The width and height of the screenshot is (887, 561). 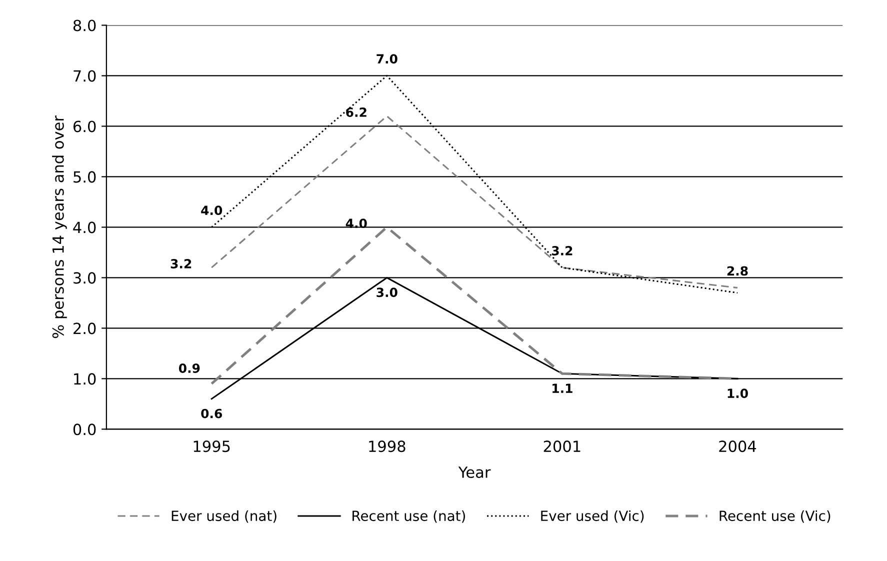 I want to click on data-label: 2.8, so click(x=737, y=271).